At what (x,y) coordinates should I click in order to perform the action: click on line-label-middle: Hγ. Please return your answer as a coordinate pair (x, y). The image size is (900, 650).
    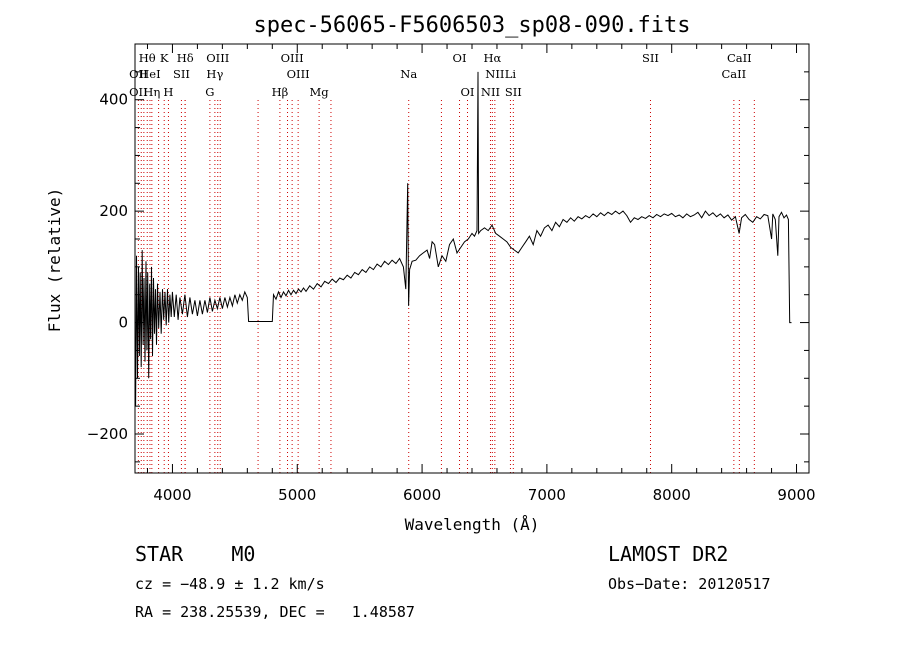
    Looking at the image, I should click on (214, 74).